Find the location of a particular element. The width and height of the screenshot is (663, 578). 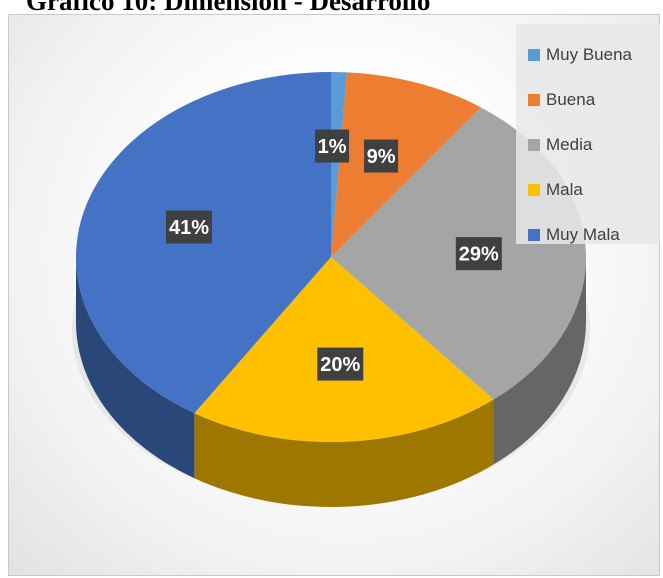

data-label-muy-buena: 1% is located at coordinates (332, 146).